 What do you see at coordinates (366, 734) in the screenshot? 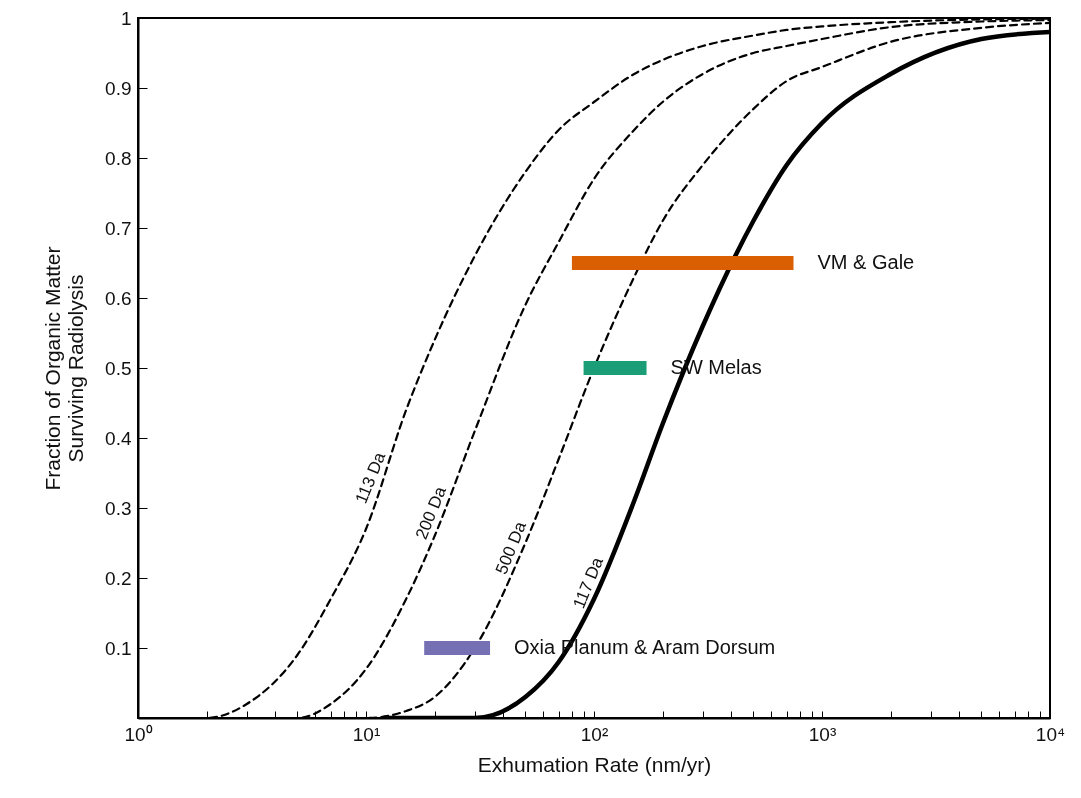
I see `x-tick-label: 10¹` at bounding box center [366, 734].